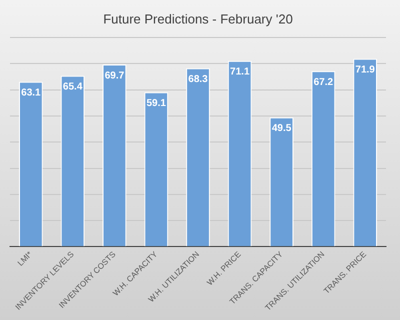 This screenshot has height=320, width=400. What do you see at coordinates (198, 79) in the screenshot?
I see `data-label: 68.3` at bounding box center [198, 79].